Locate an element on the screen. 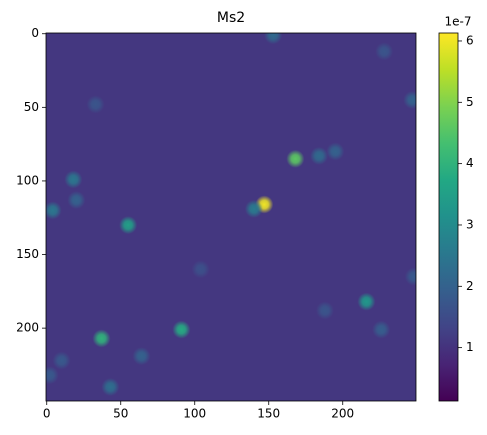 The image size is (487, 435). y-tick-label: 200 is located at coordinates (27, 328).